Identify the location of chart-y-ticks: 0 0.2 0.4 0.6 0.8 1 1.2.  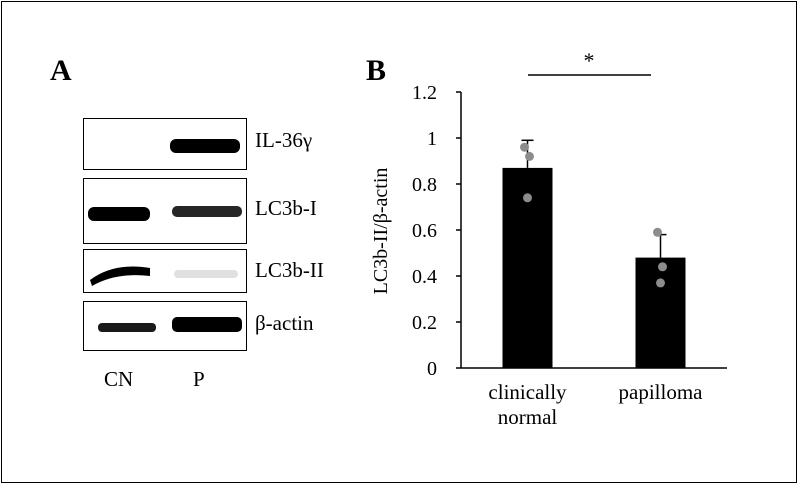
(436, 231).